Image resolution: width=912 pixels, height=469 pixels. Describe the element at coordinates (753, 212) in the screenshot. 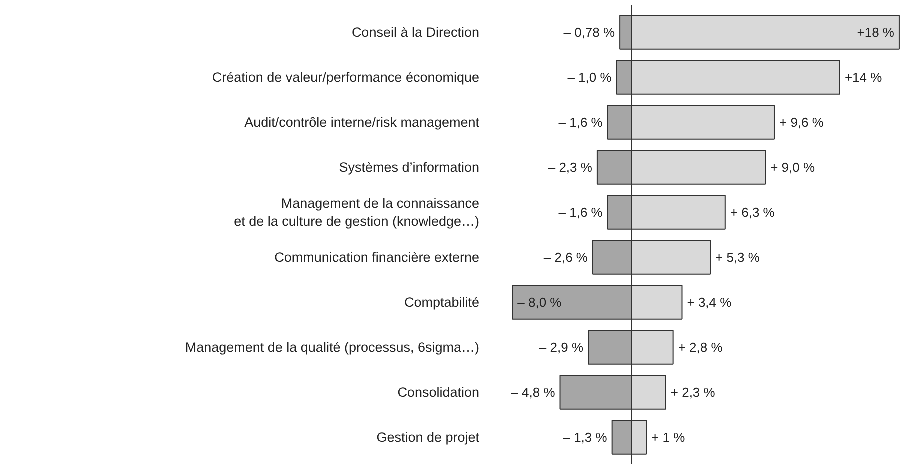

I see `data-label: + 6,3 %` at that location.